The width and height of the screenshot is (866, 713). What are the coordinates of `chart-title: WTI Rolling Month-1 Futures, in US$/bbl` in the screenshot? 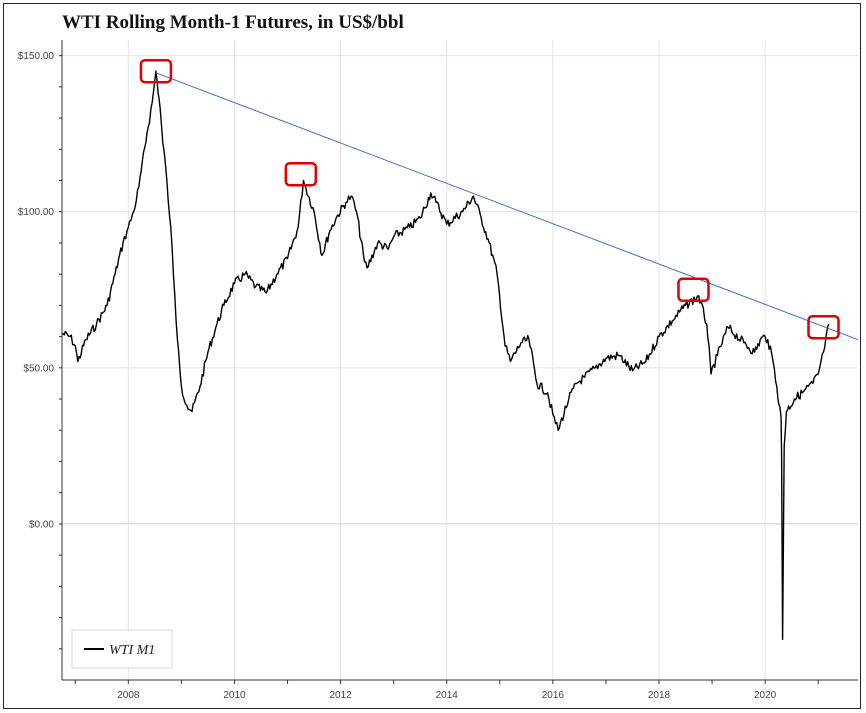 It's located at (233, 22).